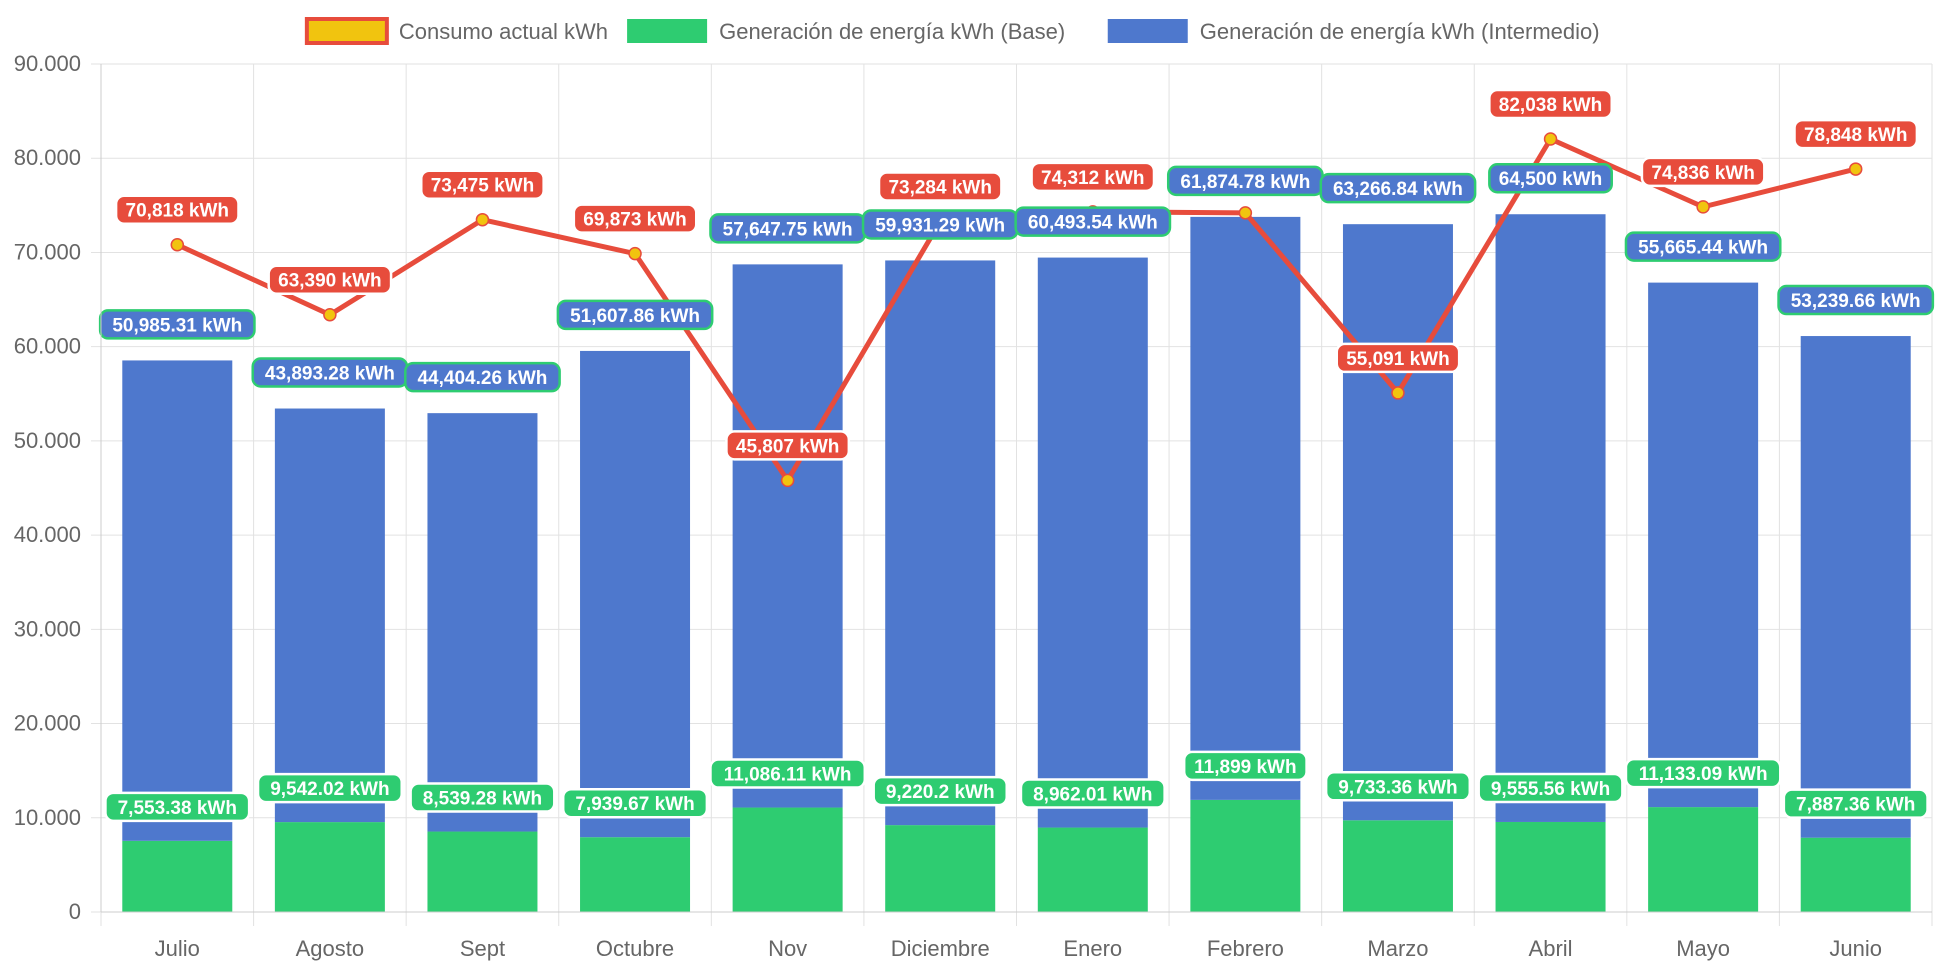 Image resolution: width=1942 pixels, height=970 pixels. I want to click on intermedio-value-label: 43,893.28 kWh, so click(330, 372).